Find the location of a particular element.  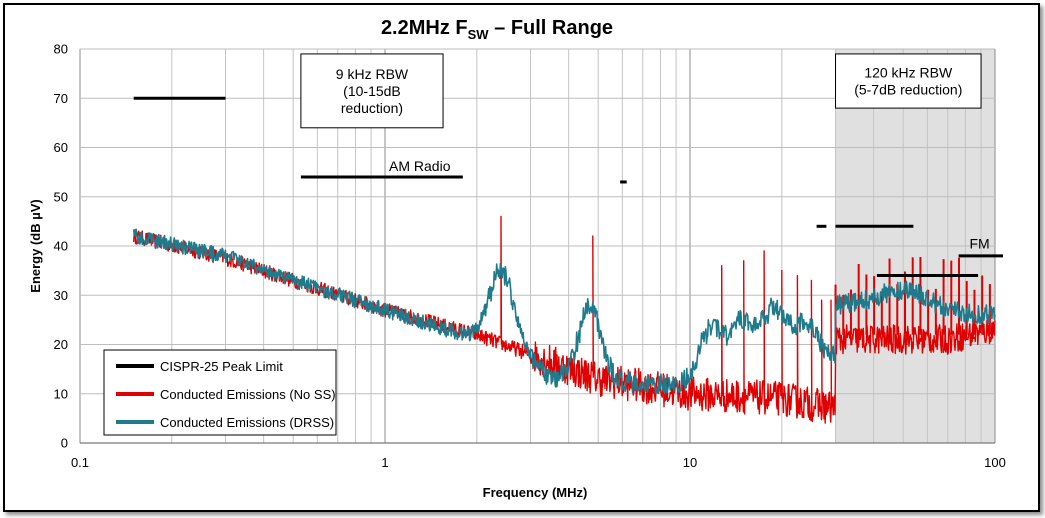

rbw-box-text: 9 kHz RBW is located at coordinates (372, 74).